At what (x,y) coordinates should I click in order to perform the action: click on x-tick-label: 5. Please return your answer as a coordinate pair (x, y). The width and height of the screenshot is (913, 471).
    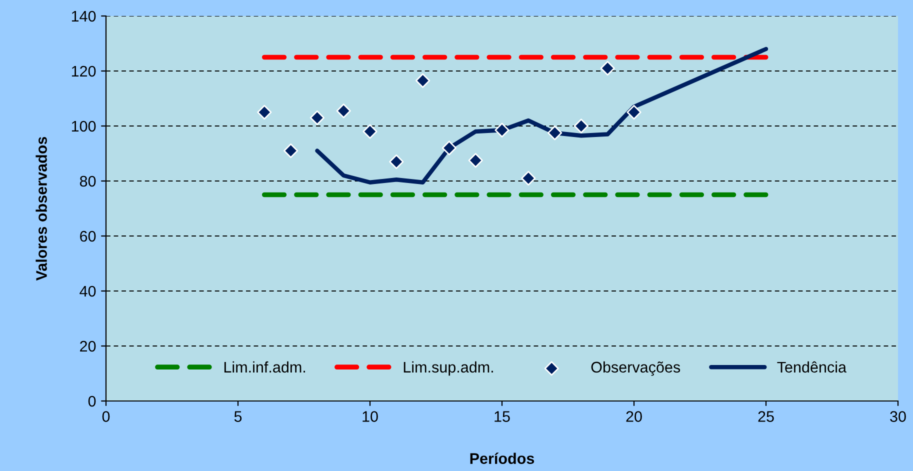
    Looking at the image, I should click on (238, 416).